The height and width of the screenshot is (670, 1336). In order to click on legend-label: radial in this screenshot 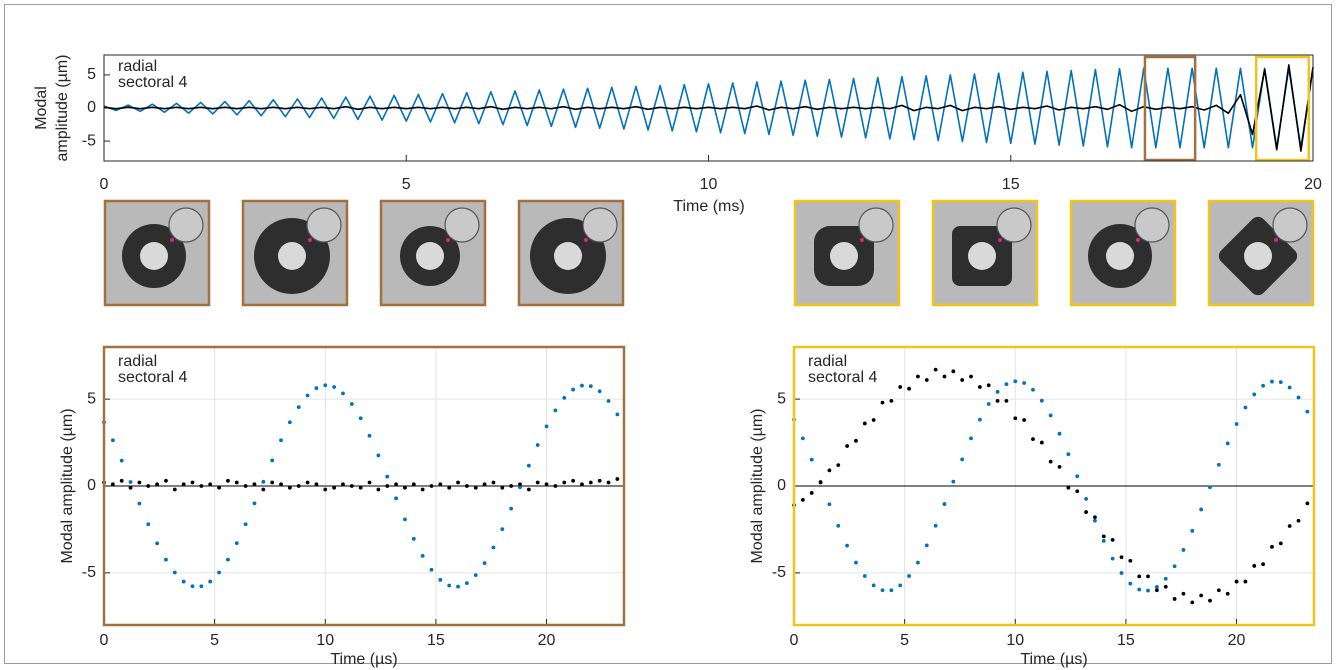, I will do `click(827, 361)`.